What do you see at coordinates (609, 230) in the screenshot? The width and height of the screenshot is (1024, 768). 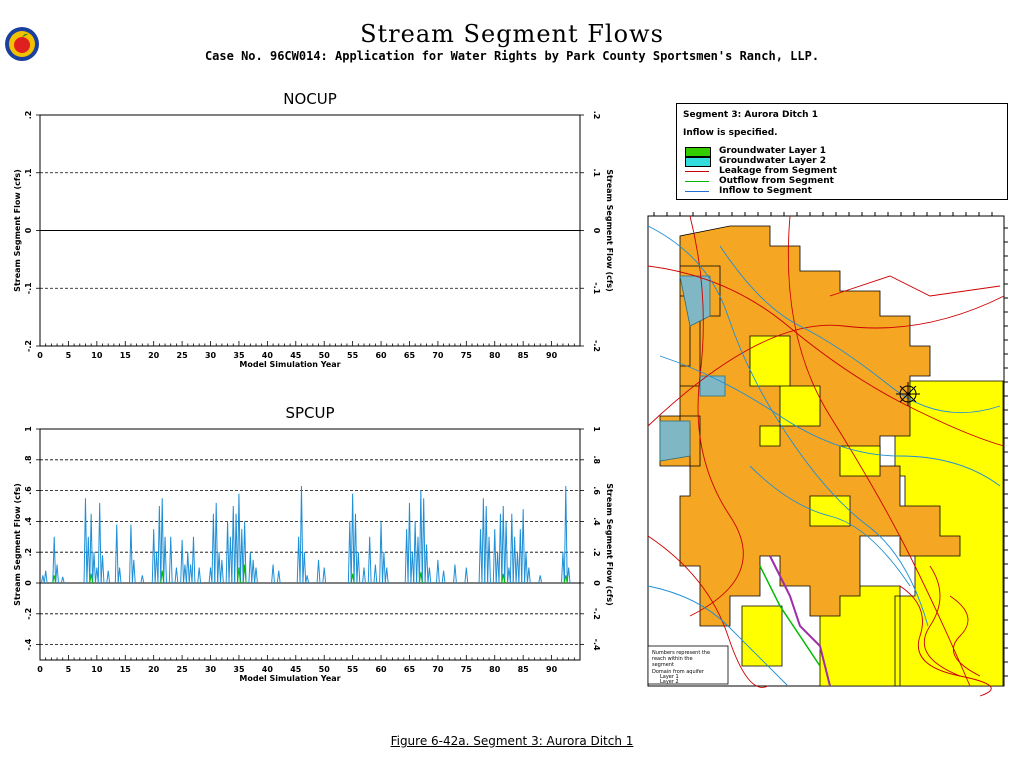 I see `y-axis-label-right: Stream Segment Flow (cfs)` at bounding box center [609, 230].